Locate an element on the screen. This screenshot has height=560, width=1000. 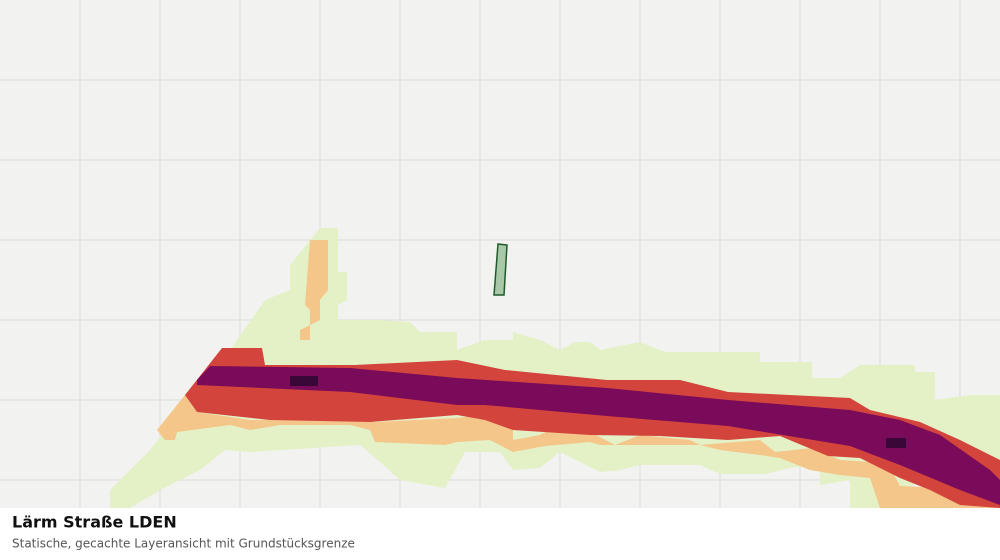
parcel-boundary is located at coordinates (500, 269).